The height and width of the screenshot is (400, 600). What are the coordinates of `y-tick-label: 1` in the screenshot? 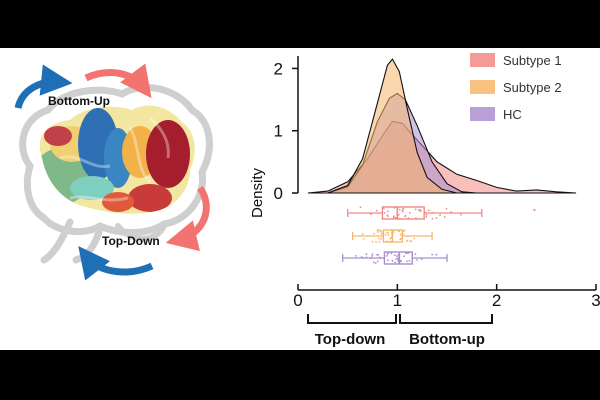 It's located at (278, 131).